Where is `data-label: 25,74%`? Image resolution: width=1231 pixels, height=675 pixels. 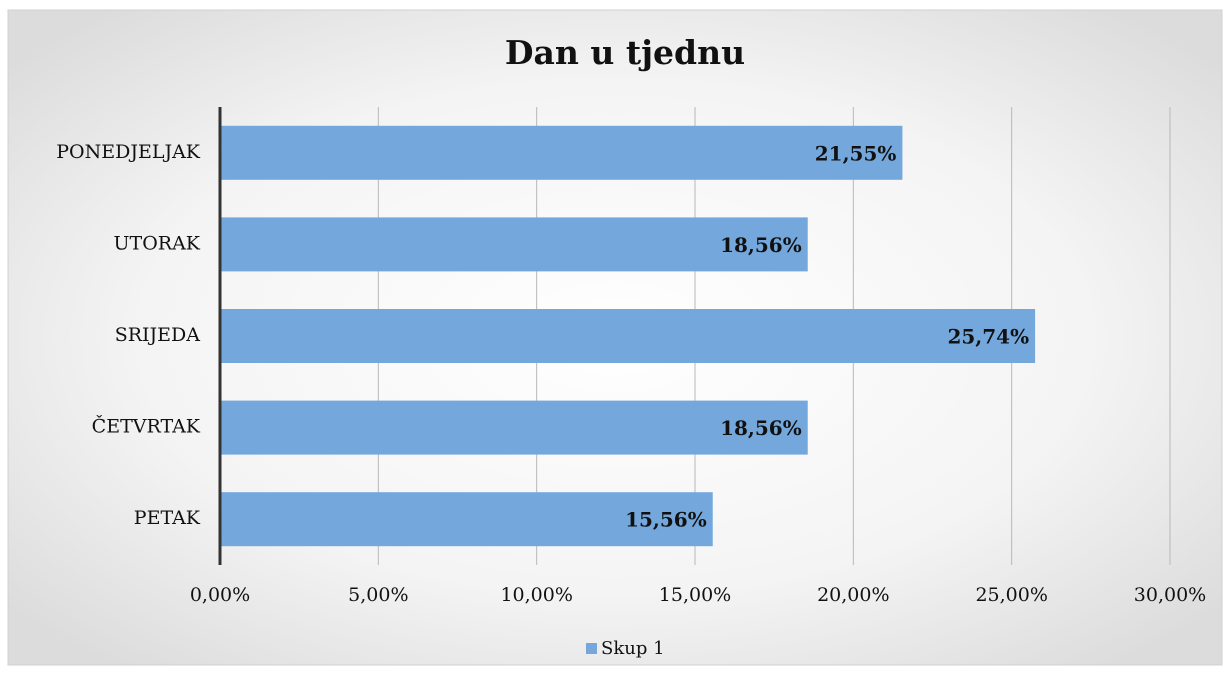
data-label: 25,74% is located at coordinates (988, 337).